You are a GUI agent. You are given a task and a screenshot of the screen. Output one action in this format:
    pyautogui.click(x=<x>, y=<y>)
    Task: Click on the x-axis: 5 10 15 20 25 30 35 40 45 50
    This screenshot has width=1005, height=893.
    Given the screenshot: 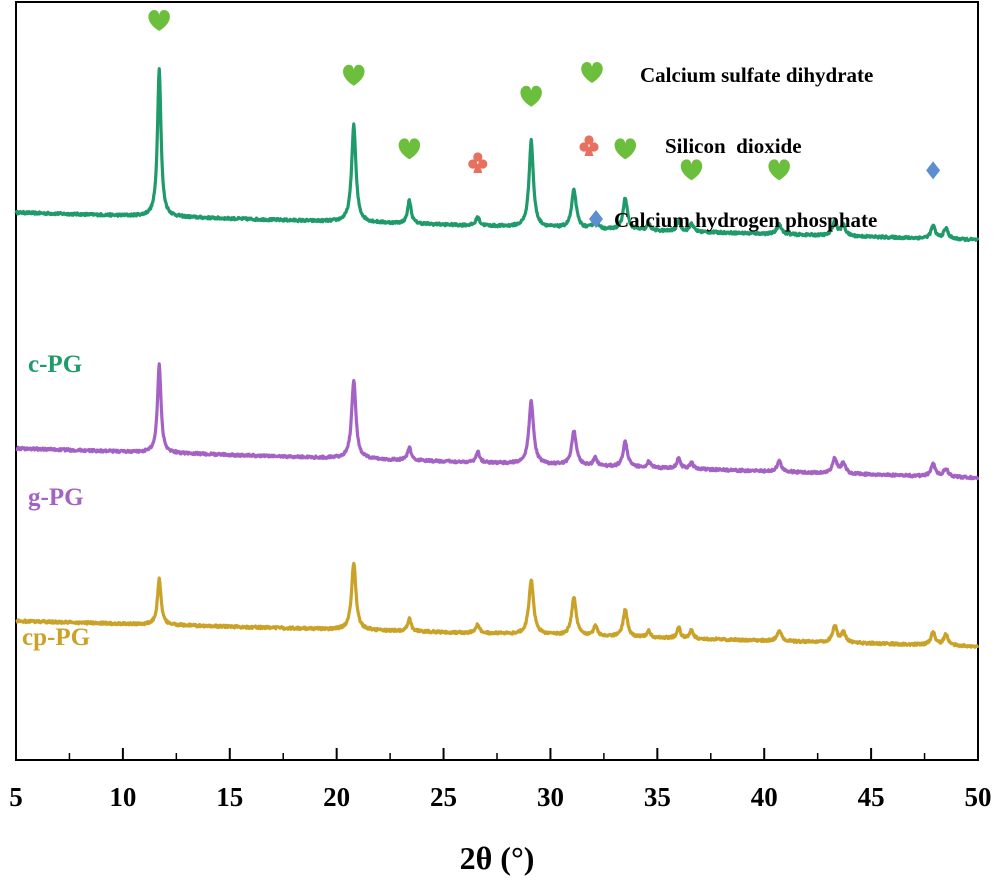 What is the action you would take?
    pyautogui.click(x=500, y=780)
    